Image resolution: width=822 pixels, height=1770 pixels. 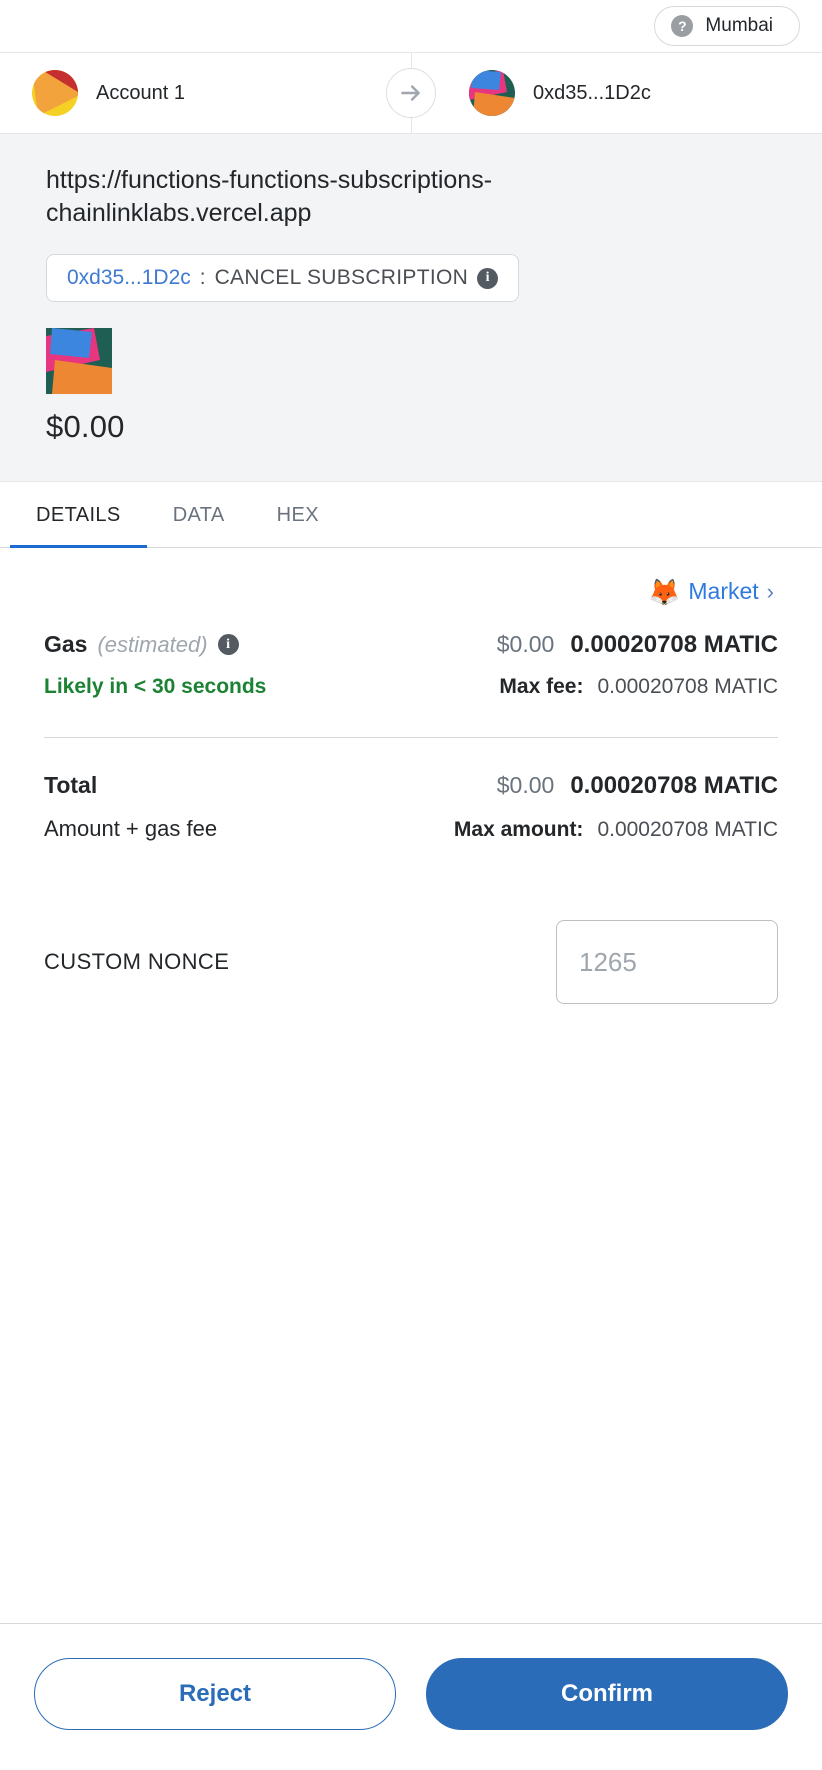 I want to click on max-amount-value: 0.00020708 MATIC, so click(x=687, y=829).